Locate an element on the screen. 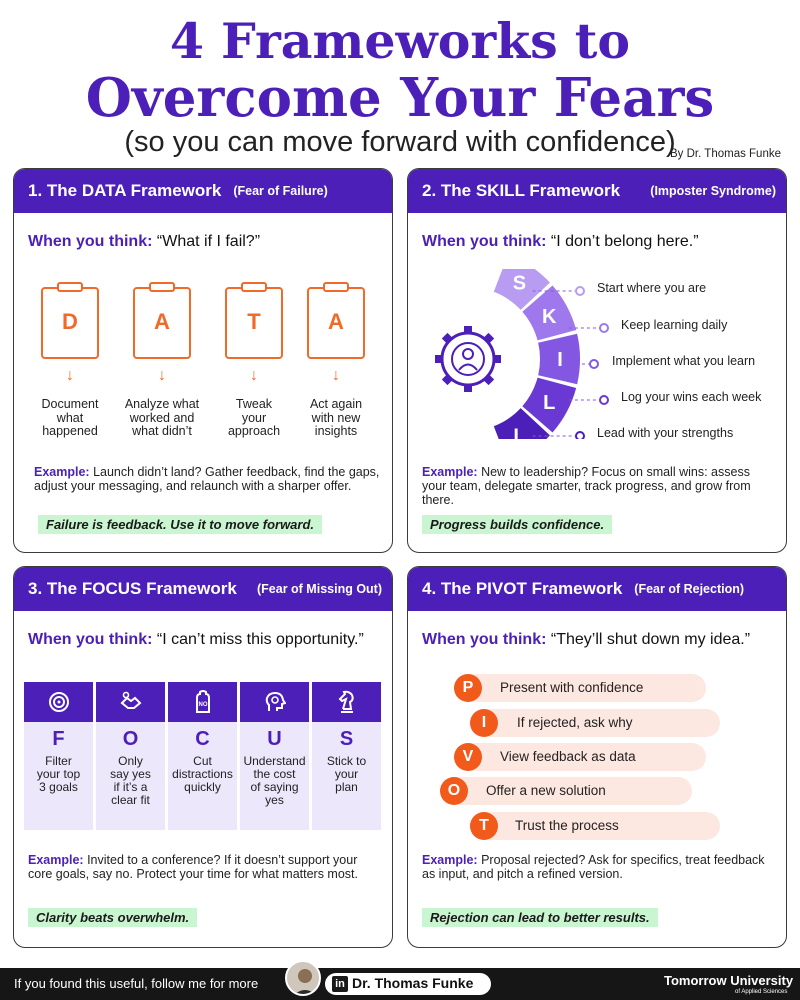 The width and height of the screenshot is (800, 1000). focus-column: O Only say yes if it’s a clear fit is located at coordinates (130, 756).